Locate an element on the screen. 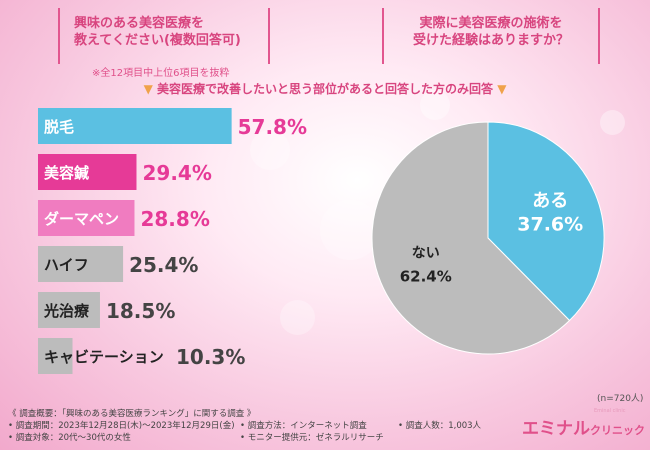  survey-period: • 調査期間：2023年12月28日(木)～2023年12月29日(金) is located at coordinates (121, 426).